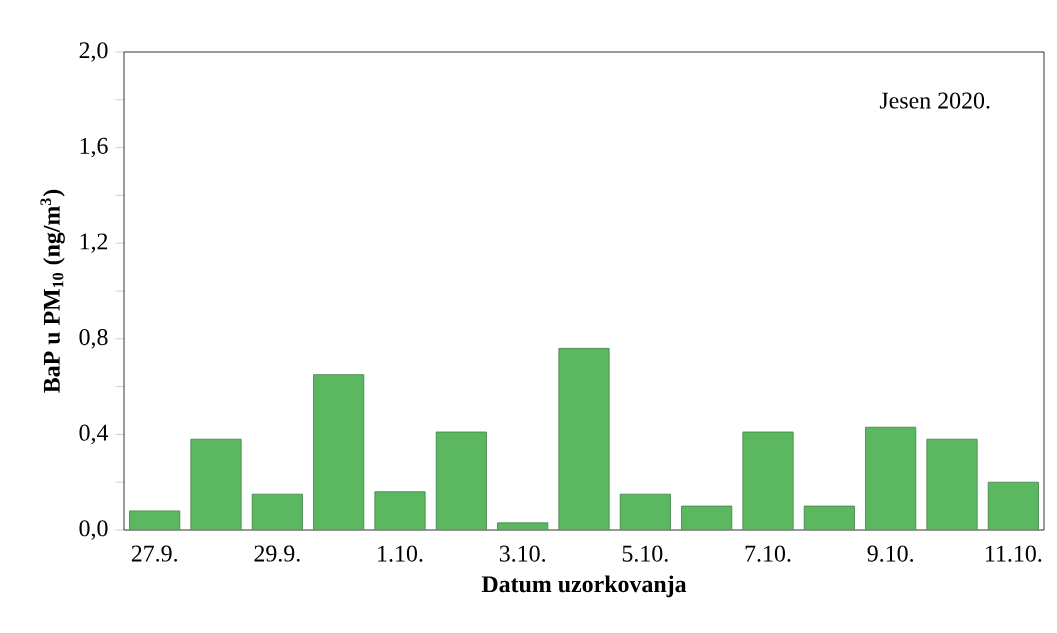 Image resolution: width=1057 pixels, height=633 pixels. I want to click on y-tick-label: 0,0, so click(93, 530).